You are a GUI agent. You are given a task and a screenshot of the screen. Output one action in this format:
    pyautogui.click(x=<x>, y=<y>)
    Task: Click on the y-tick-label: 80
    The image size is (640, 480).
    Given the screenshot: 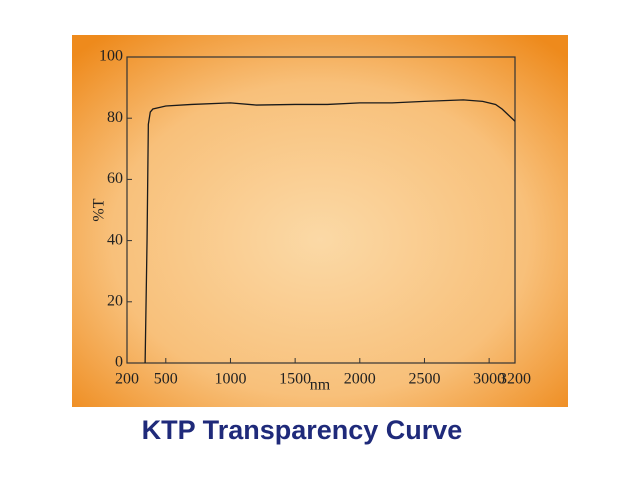 What is the action you would take?
    pyautogui.click(x=115, y=117)
    